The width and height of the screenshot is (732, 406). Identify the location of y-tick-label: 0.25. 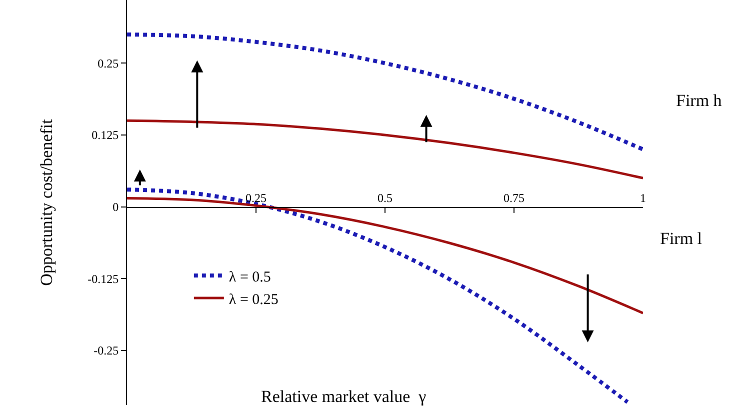
(108, 63).